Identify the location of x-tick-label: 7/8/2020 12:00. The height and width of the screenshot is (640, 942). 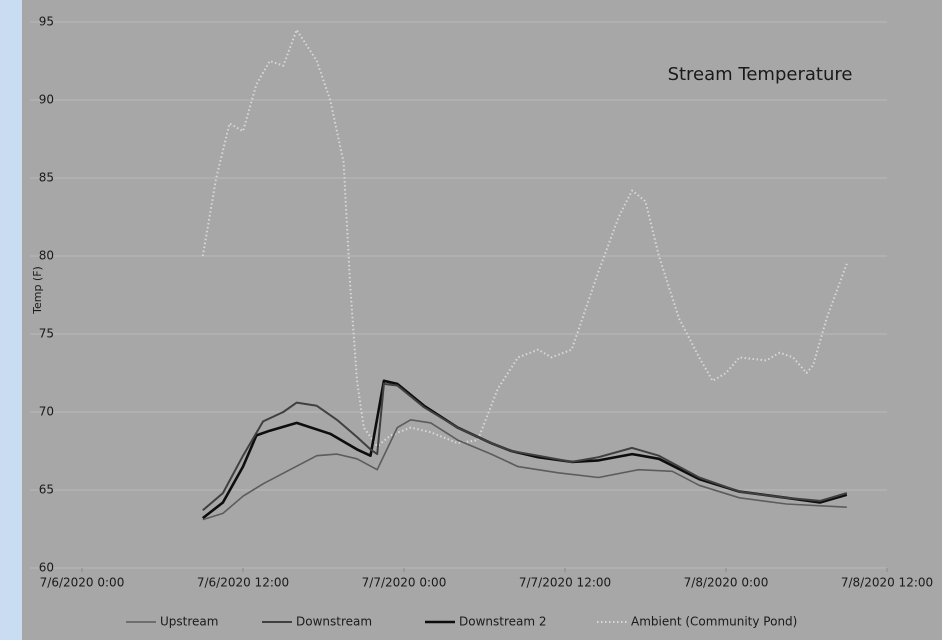
(887, 583).